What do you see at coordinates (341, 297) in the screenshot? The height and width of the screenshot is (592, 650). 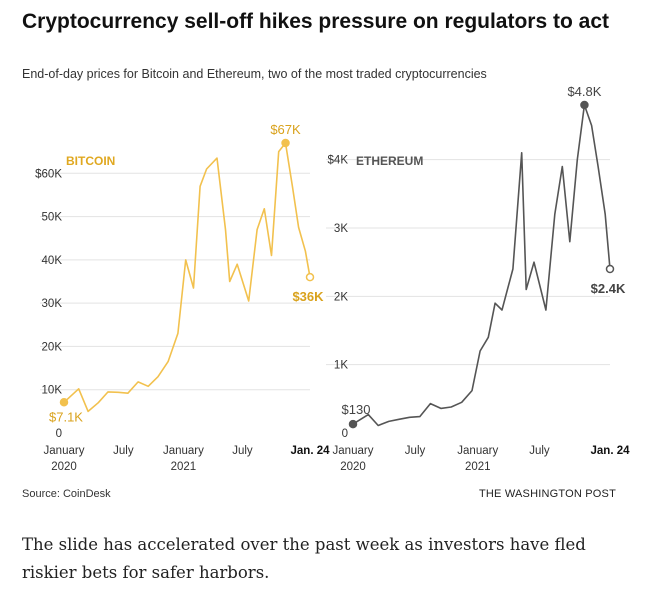 I see `y-tick-label: 2K` at bounding box center [341, 297].